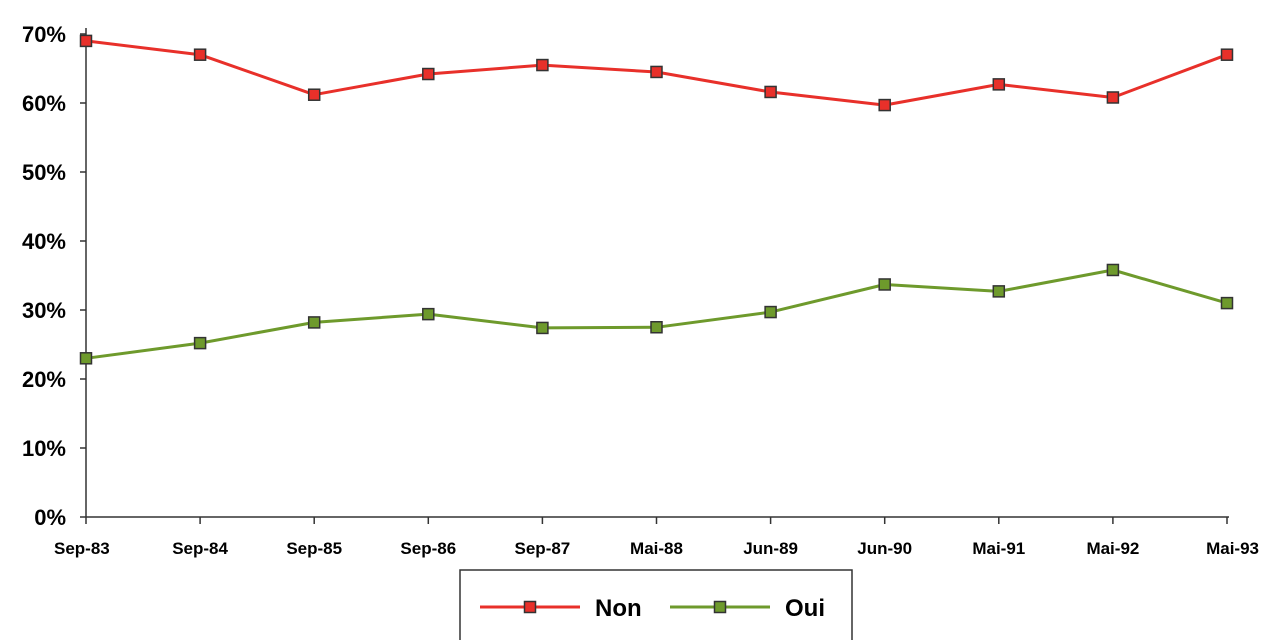  Describe the element at coordinates (805, 608) in the screenshot. I see `legend-label-oui: Oui` at that location.